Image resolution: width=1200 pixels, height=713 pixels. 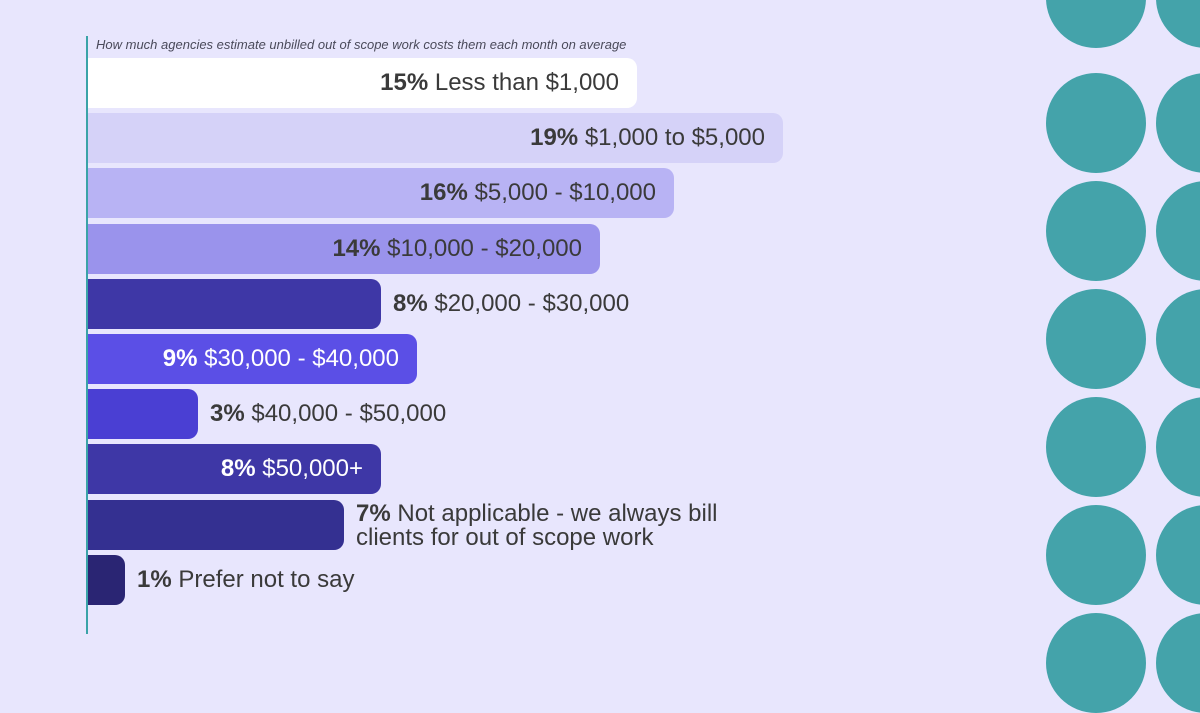 I want to click on bar-category-label: Prefer not to say, so click(x=263, y=579).